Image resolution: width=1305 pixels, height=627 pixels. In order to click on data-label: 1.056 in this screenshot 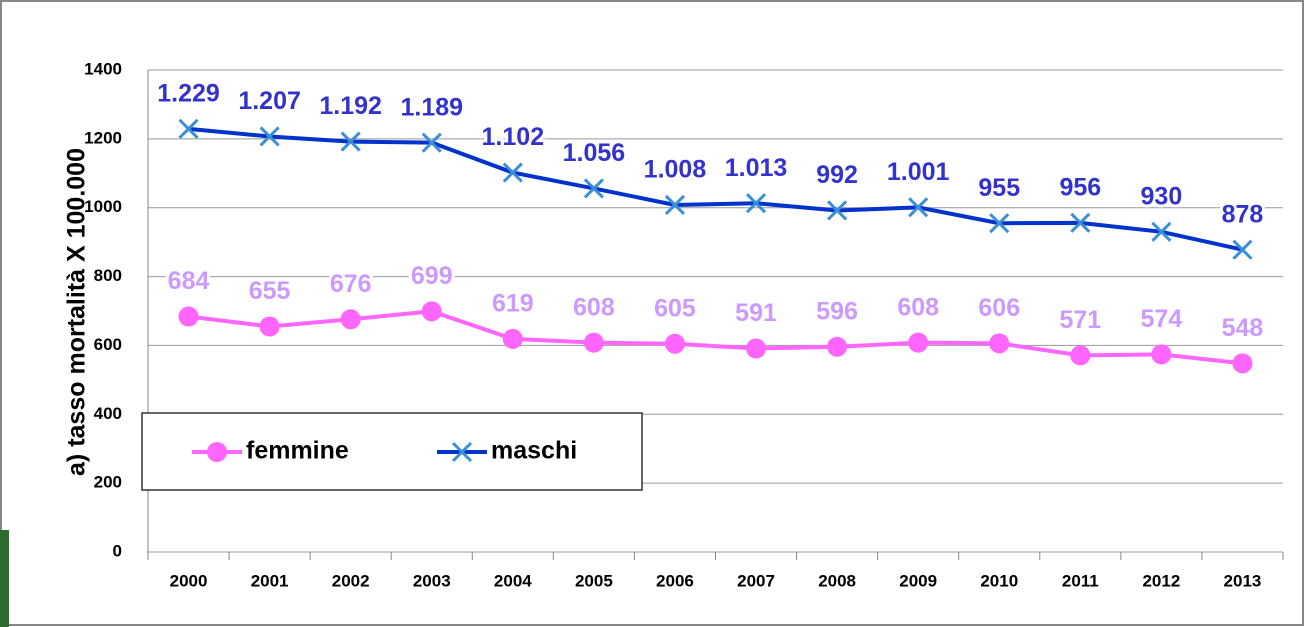, I will do `click(594, 153)`.